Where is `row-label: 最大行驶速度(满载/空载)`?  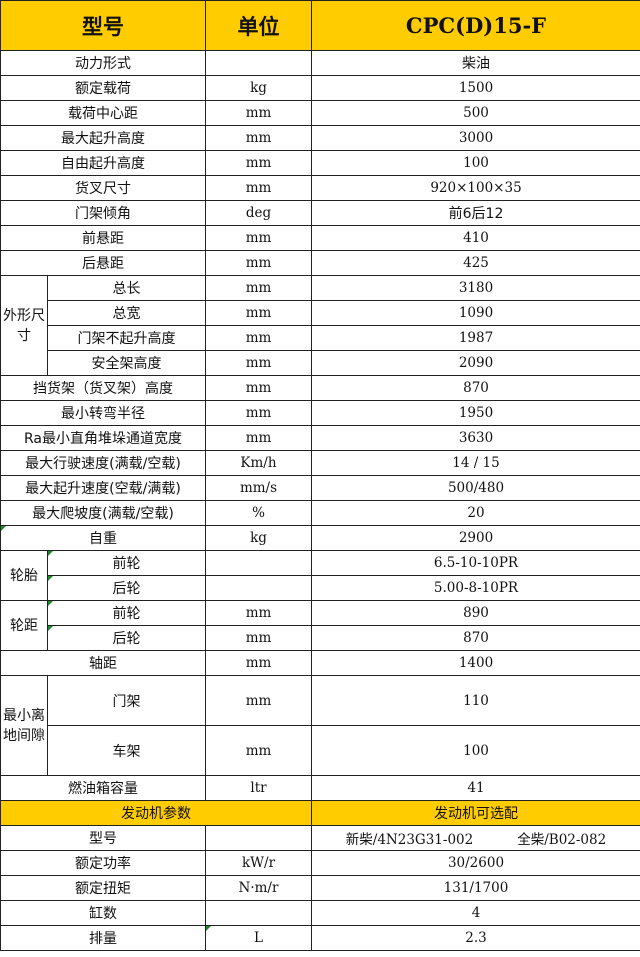 row-label: 最大行驶速度(满载/空载) is located at coordinates (103, 463).